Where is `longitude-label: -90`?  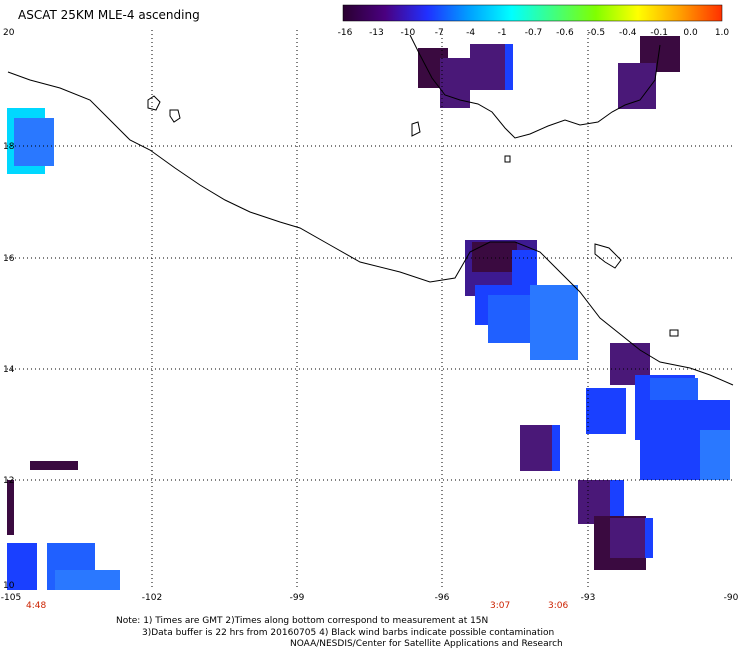 longitude-label: -90 is located at coordinates (731, 598).